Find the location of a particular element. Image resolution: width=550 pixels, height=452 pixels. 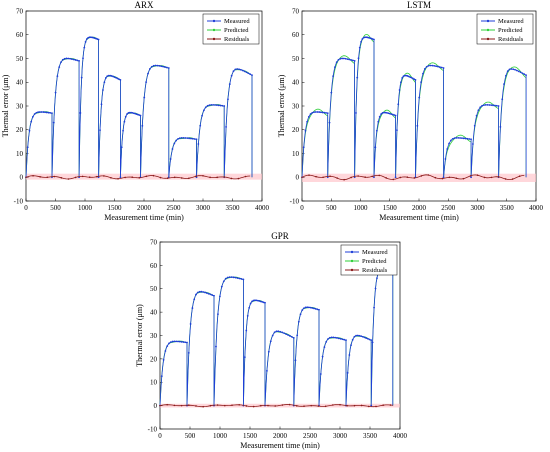

y-tick-label: -10 is located at coordinates (295, 201).